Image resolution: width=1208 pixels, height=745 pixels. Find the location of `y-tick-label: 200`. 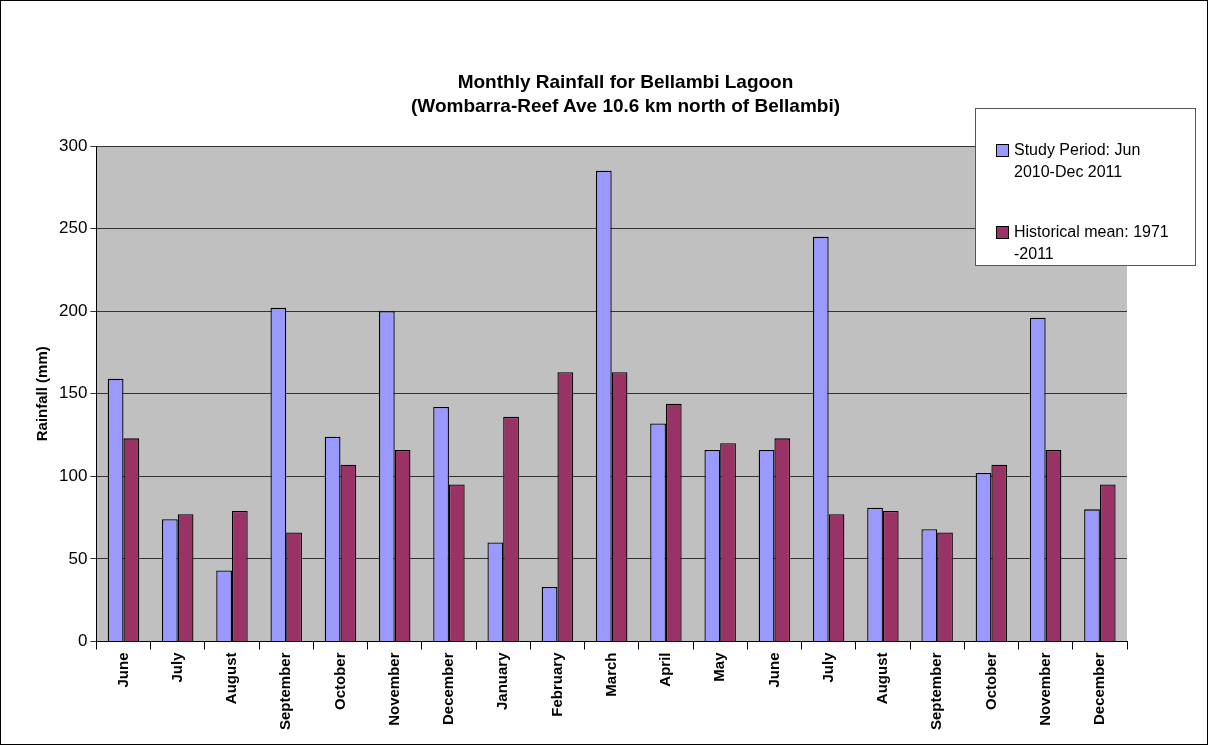

y-tick-label: 200 is located at coordinates (73, 310).